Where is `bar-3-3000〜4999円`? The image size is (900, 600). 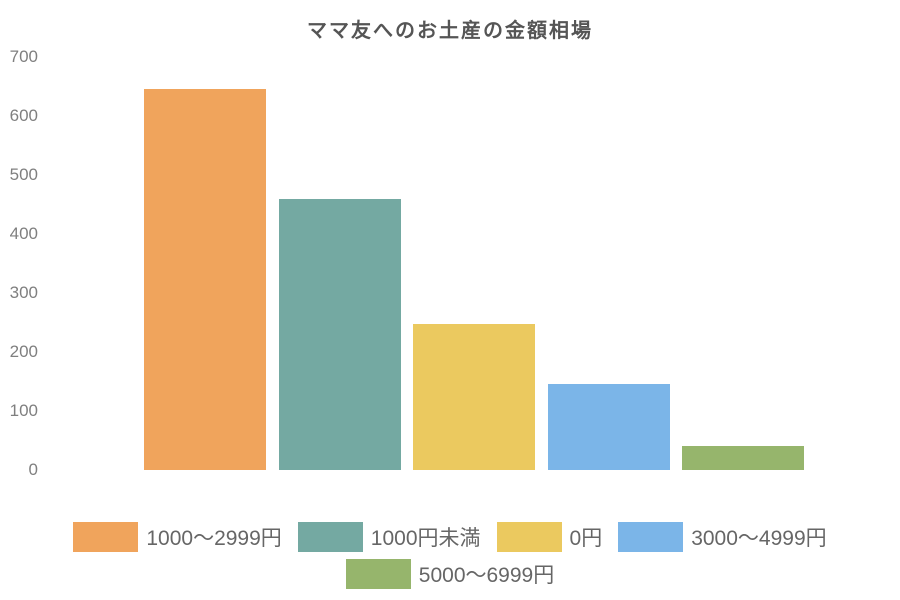
bar-3-3000〜4999円 is located at coordinates (608, 426).